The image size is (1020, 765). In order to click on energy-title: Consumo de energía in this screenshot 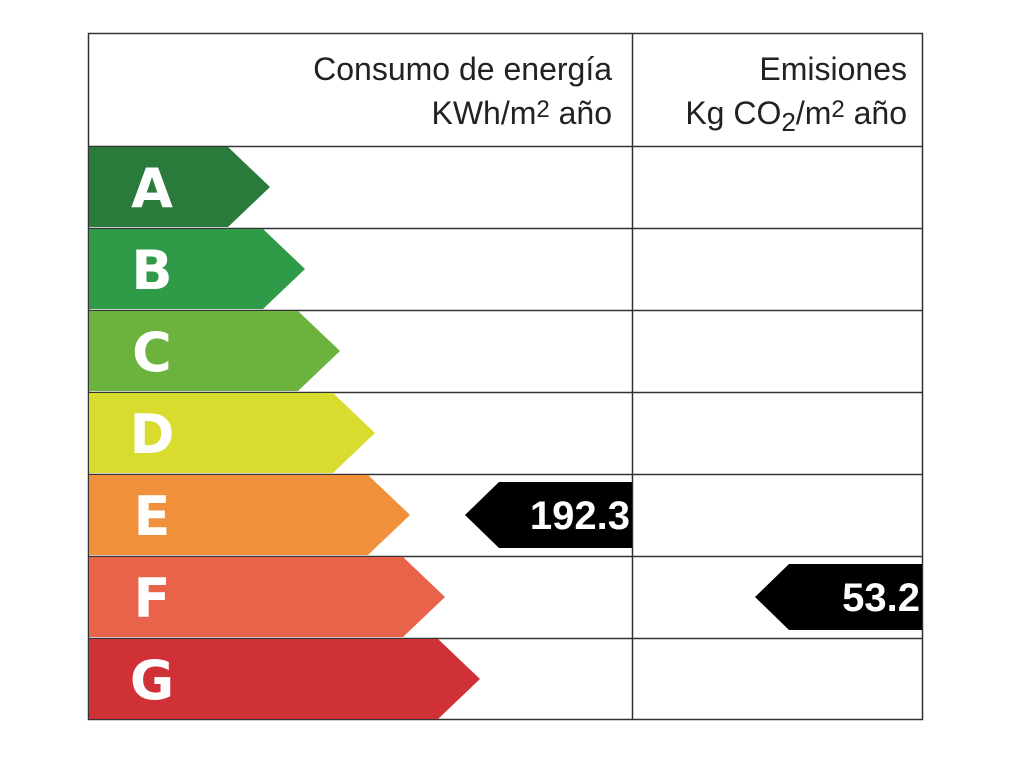, I will do `click(462, 69)`.